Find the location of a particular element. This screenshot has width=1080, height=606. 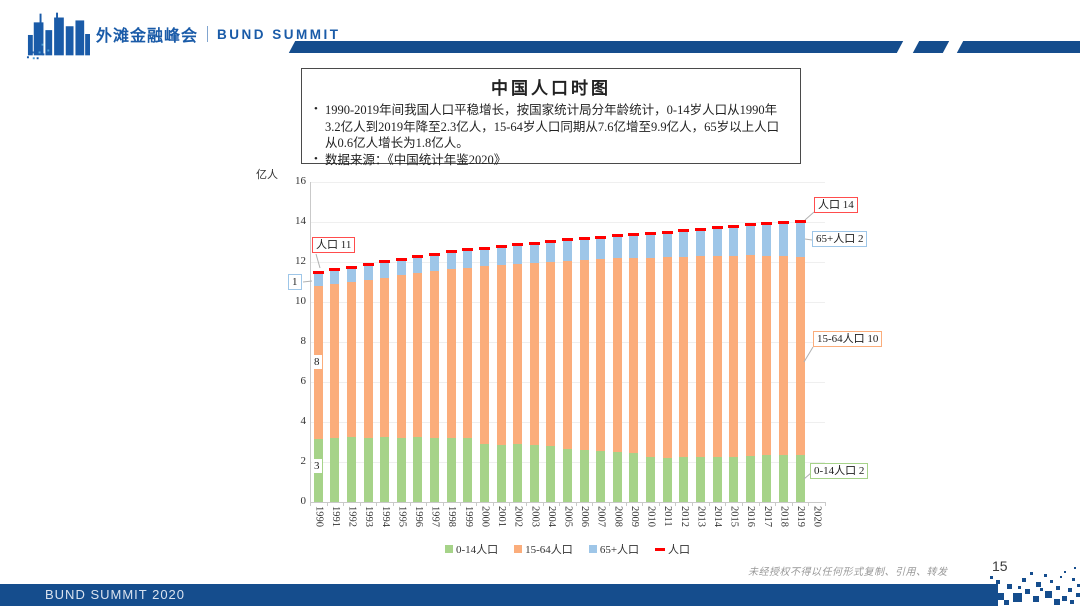

x-axis-label: 2004 is located at coordinates (551, 516).